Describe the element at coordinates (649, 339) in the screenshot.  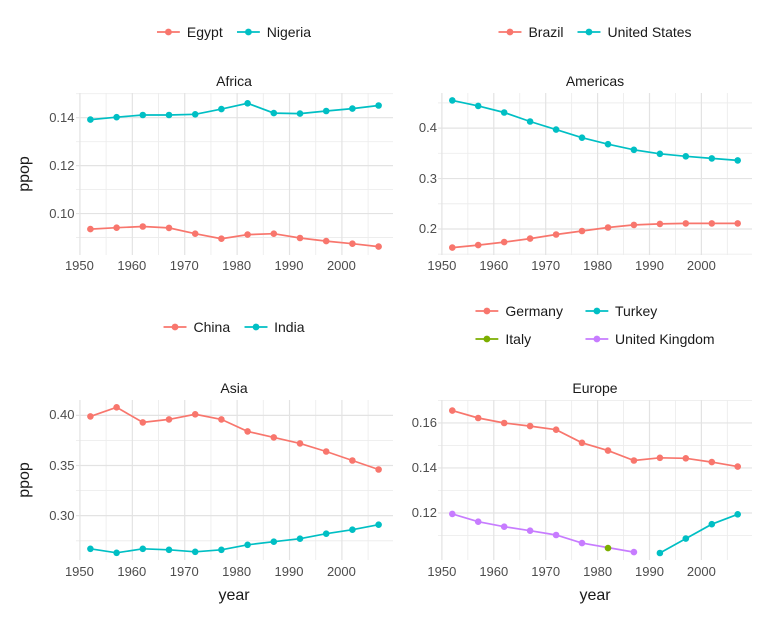
I see `legend-item-united-kingdom: United Kingdom` at that location.